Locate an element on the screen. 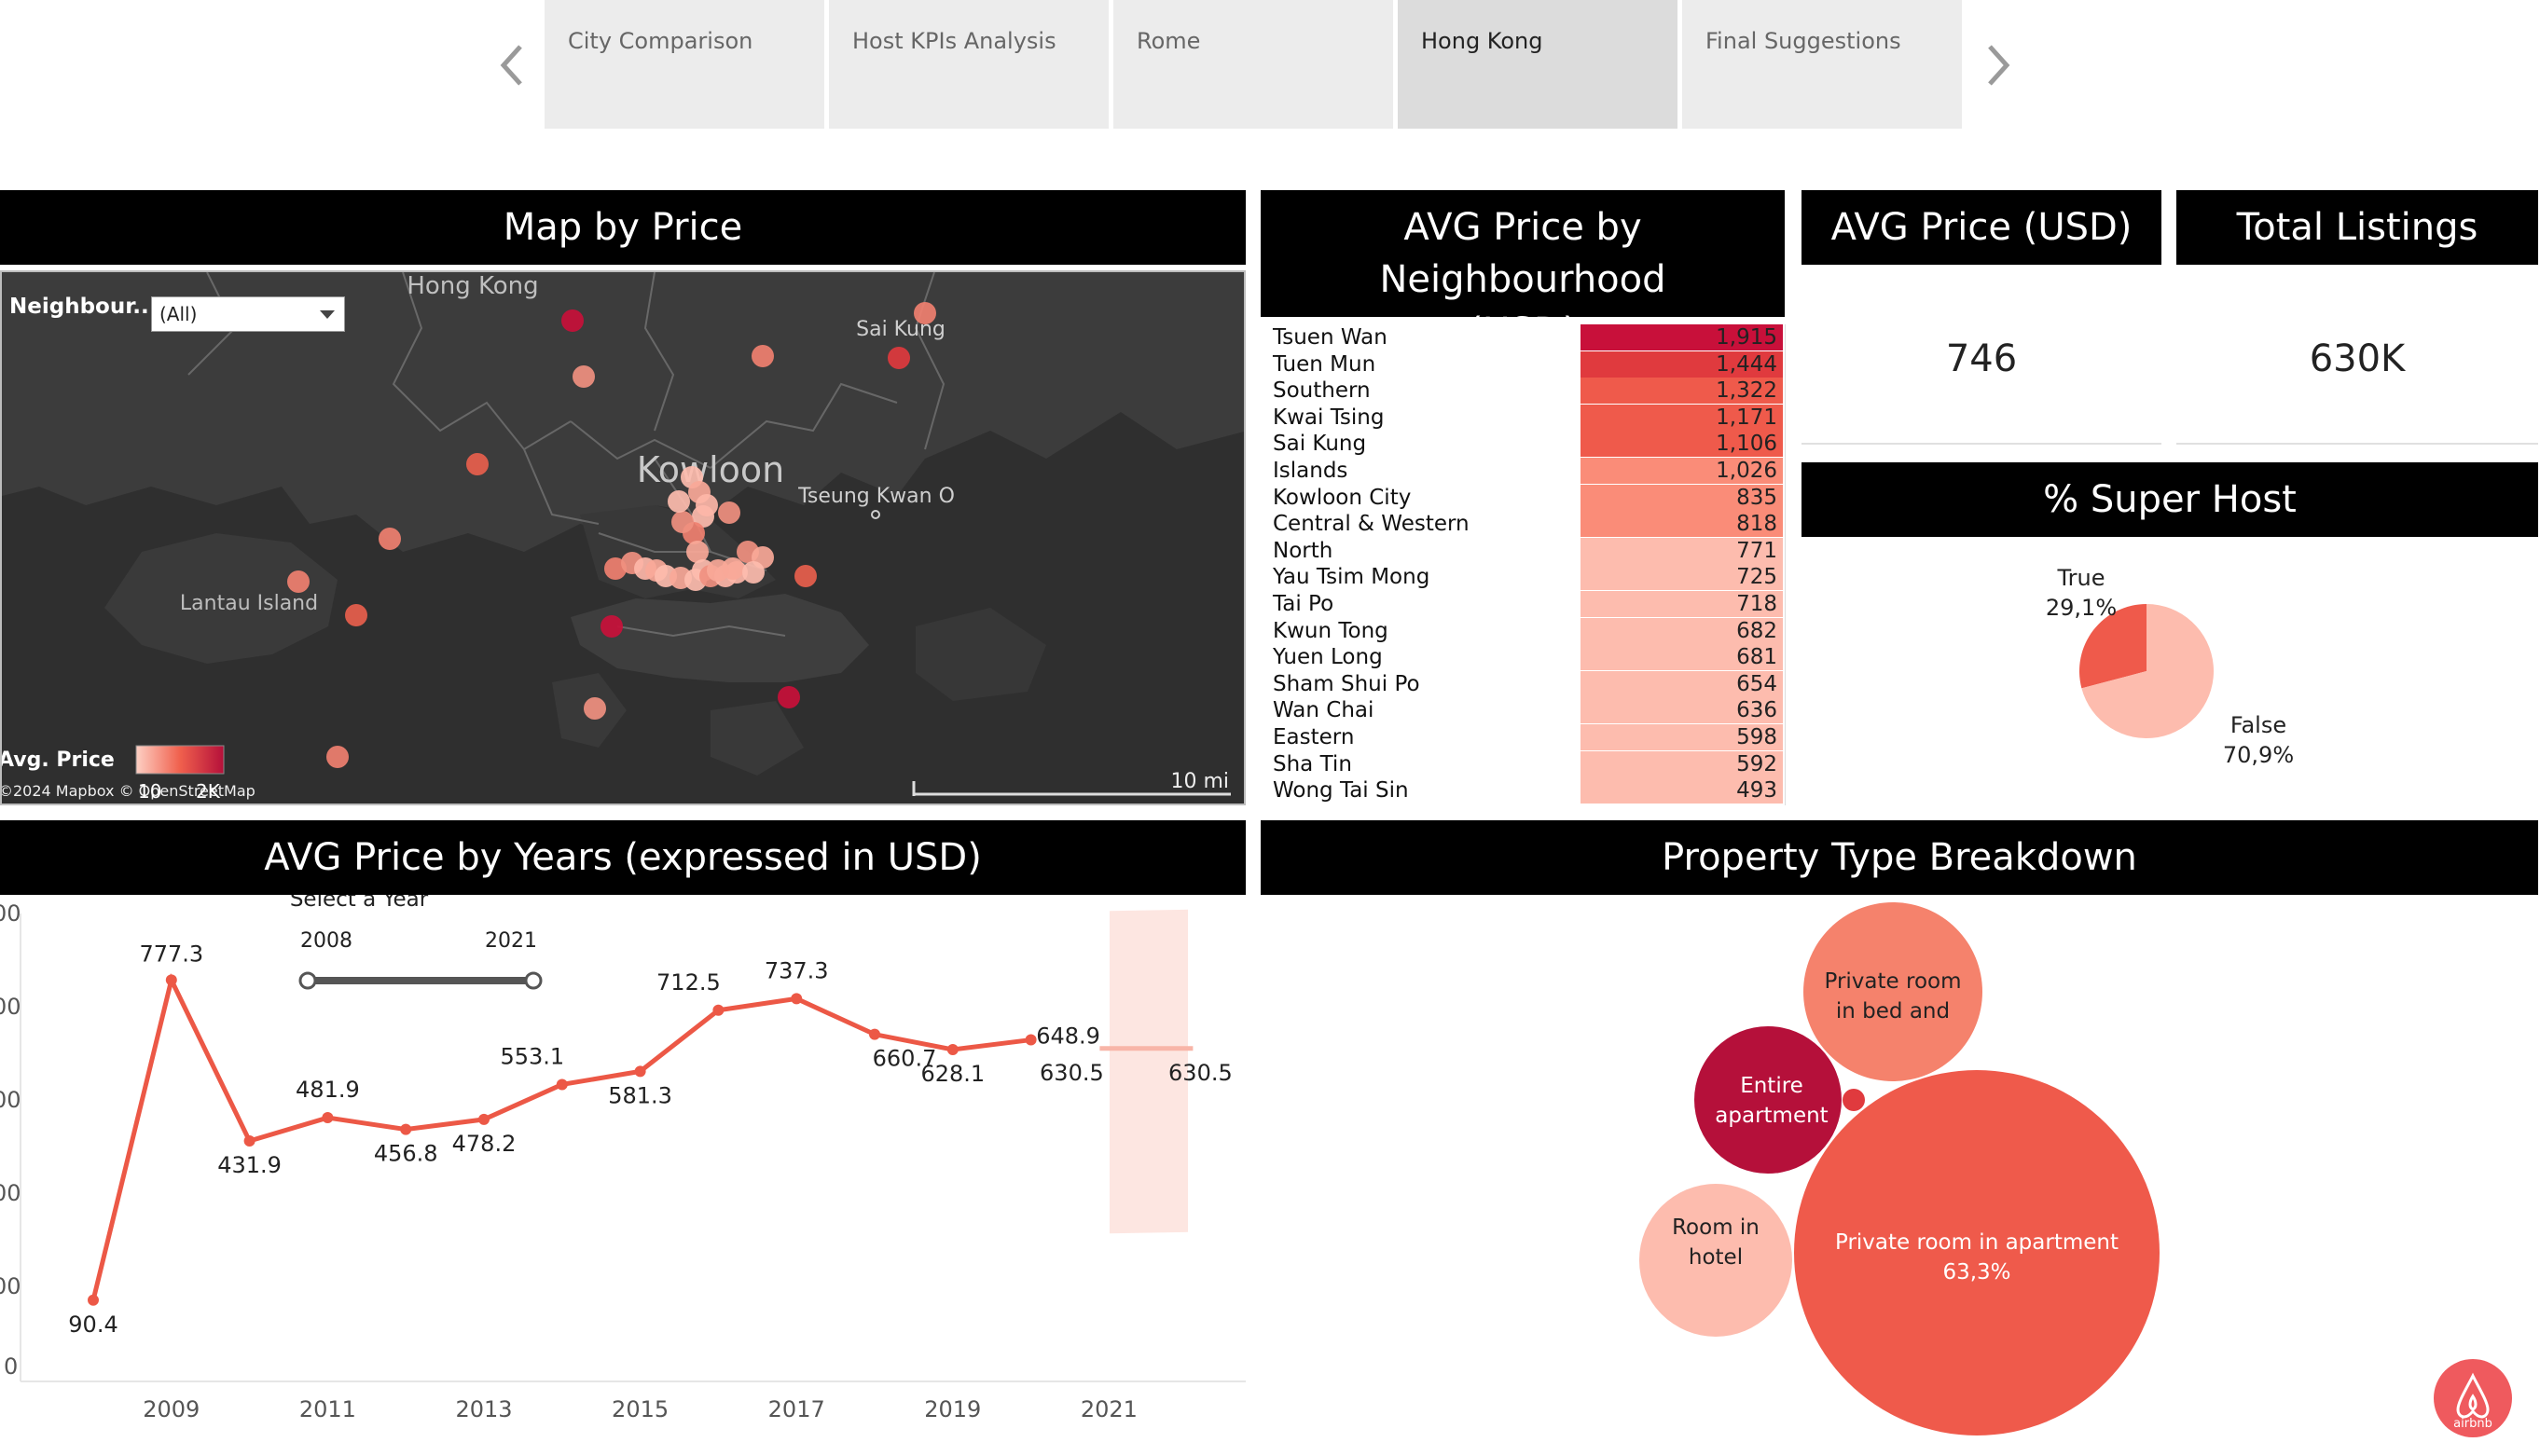 This screenshot has width=2540, height=1456. neighbourhood-name: Kowloon City is located at coordinates (1342, 497).